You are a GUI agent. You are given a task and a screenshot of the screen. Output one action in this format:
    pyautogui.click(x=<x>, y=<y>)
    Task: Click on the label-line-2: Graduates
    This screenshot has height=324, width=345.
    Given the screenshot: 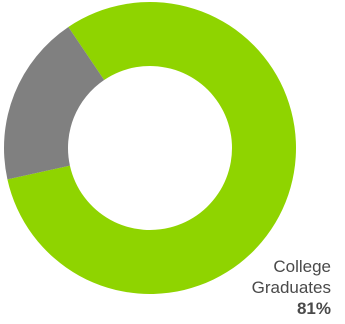 What is the action you would take?
    pyautogui.click(x=291, y=287)
    